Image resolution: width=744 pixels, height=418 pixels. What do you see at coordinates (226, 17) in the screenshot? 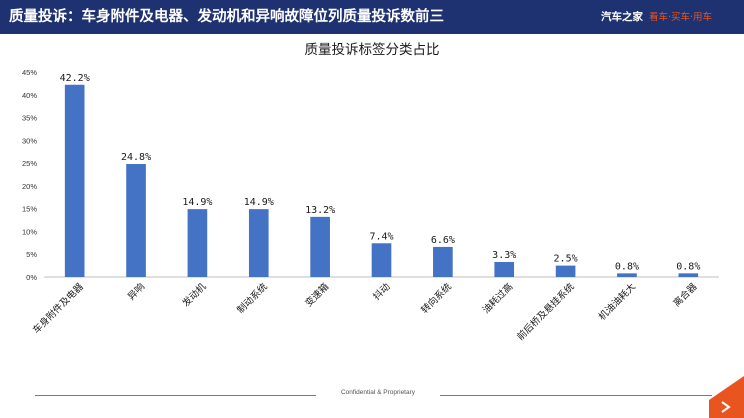
I see `slide-title: 质量投诉：车身附件及电器、发动机和异响故障位列质量投诉数前三` at bounding box center [226, 17].